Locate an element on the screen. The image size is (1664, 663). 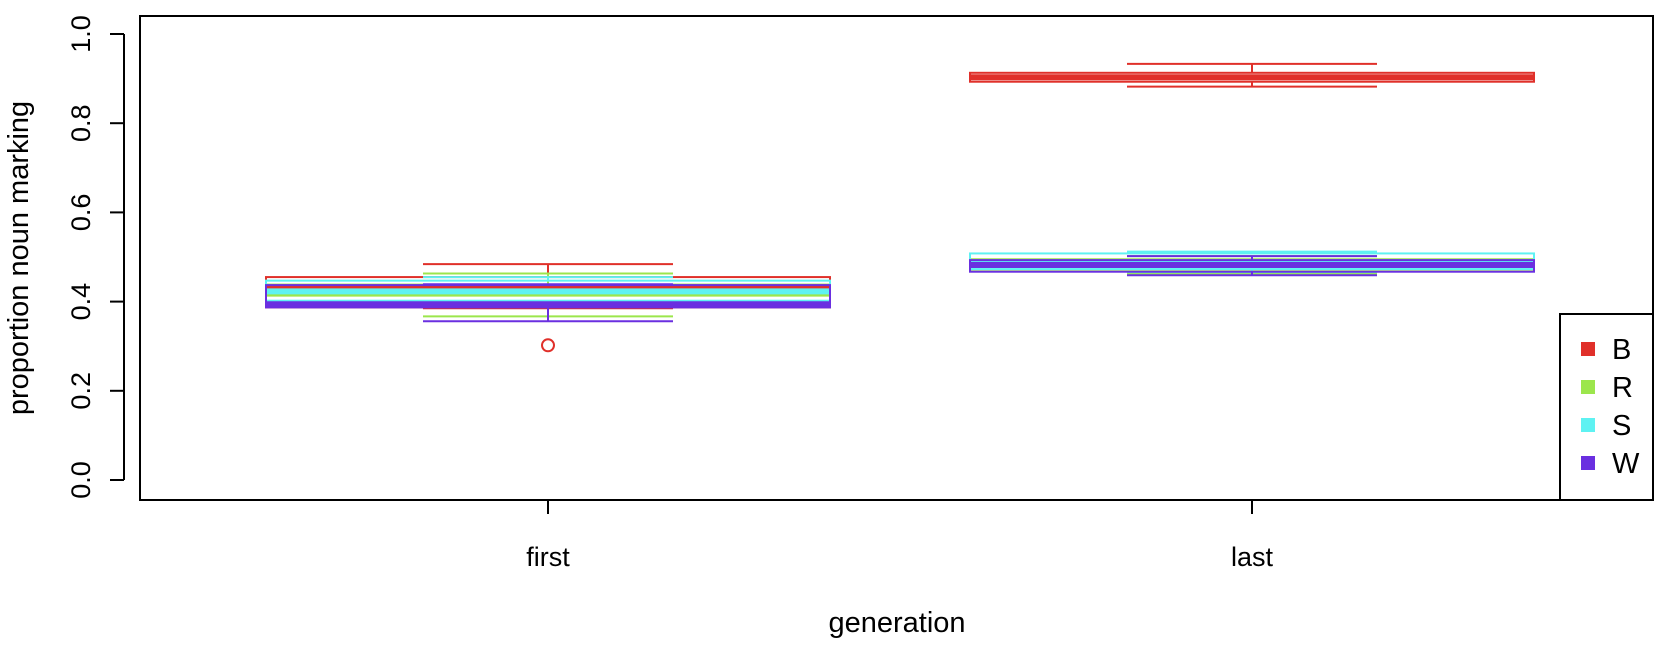
outlier-point is located at coordinates (548, 345).